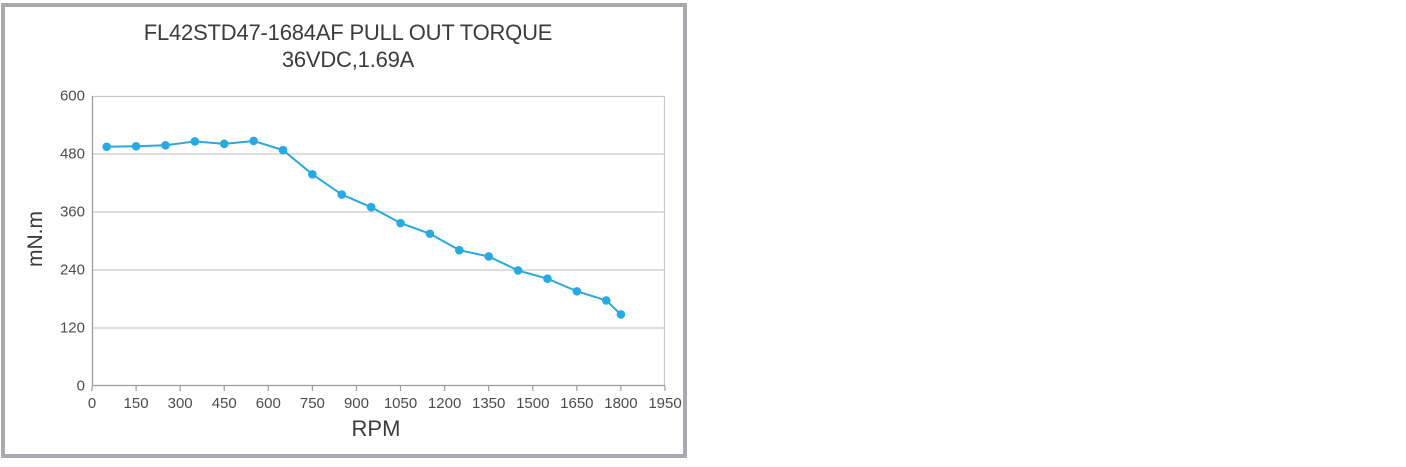 The height and width of the screenshot is (467, 1406). I want to click on x-tick-label-1200: 1200, so click(444, 403).